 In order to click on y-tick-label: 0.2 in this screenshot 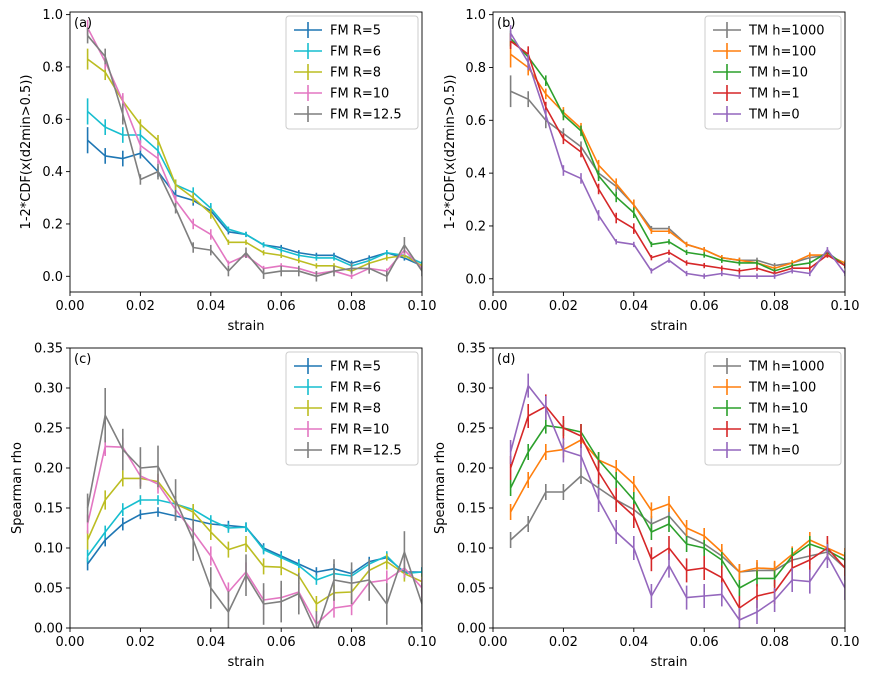, I will do `click(52, 224)`.